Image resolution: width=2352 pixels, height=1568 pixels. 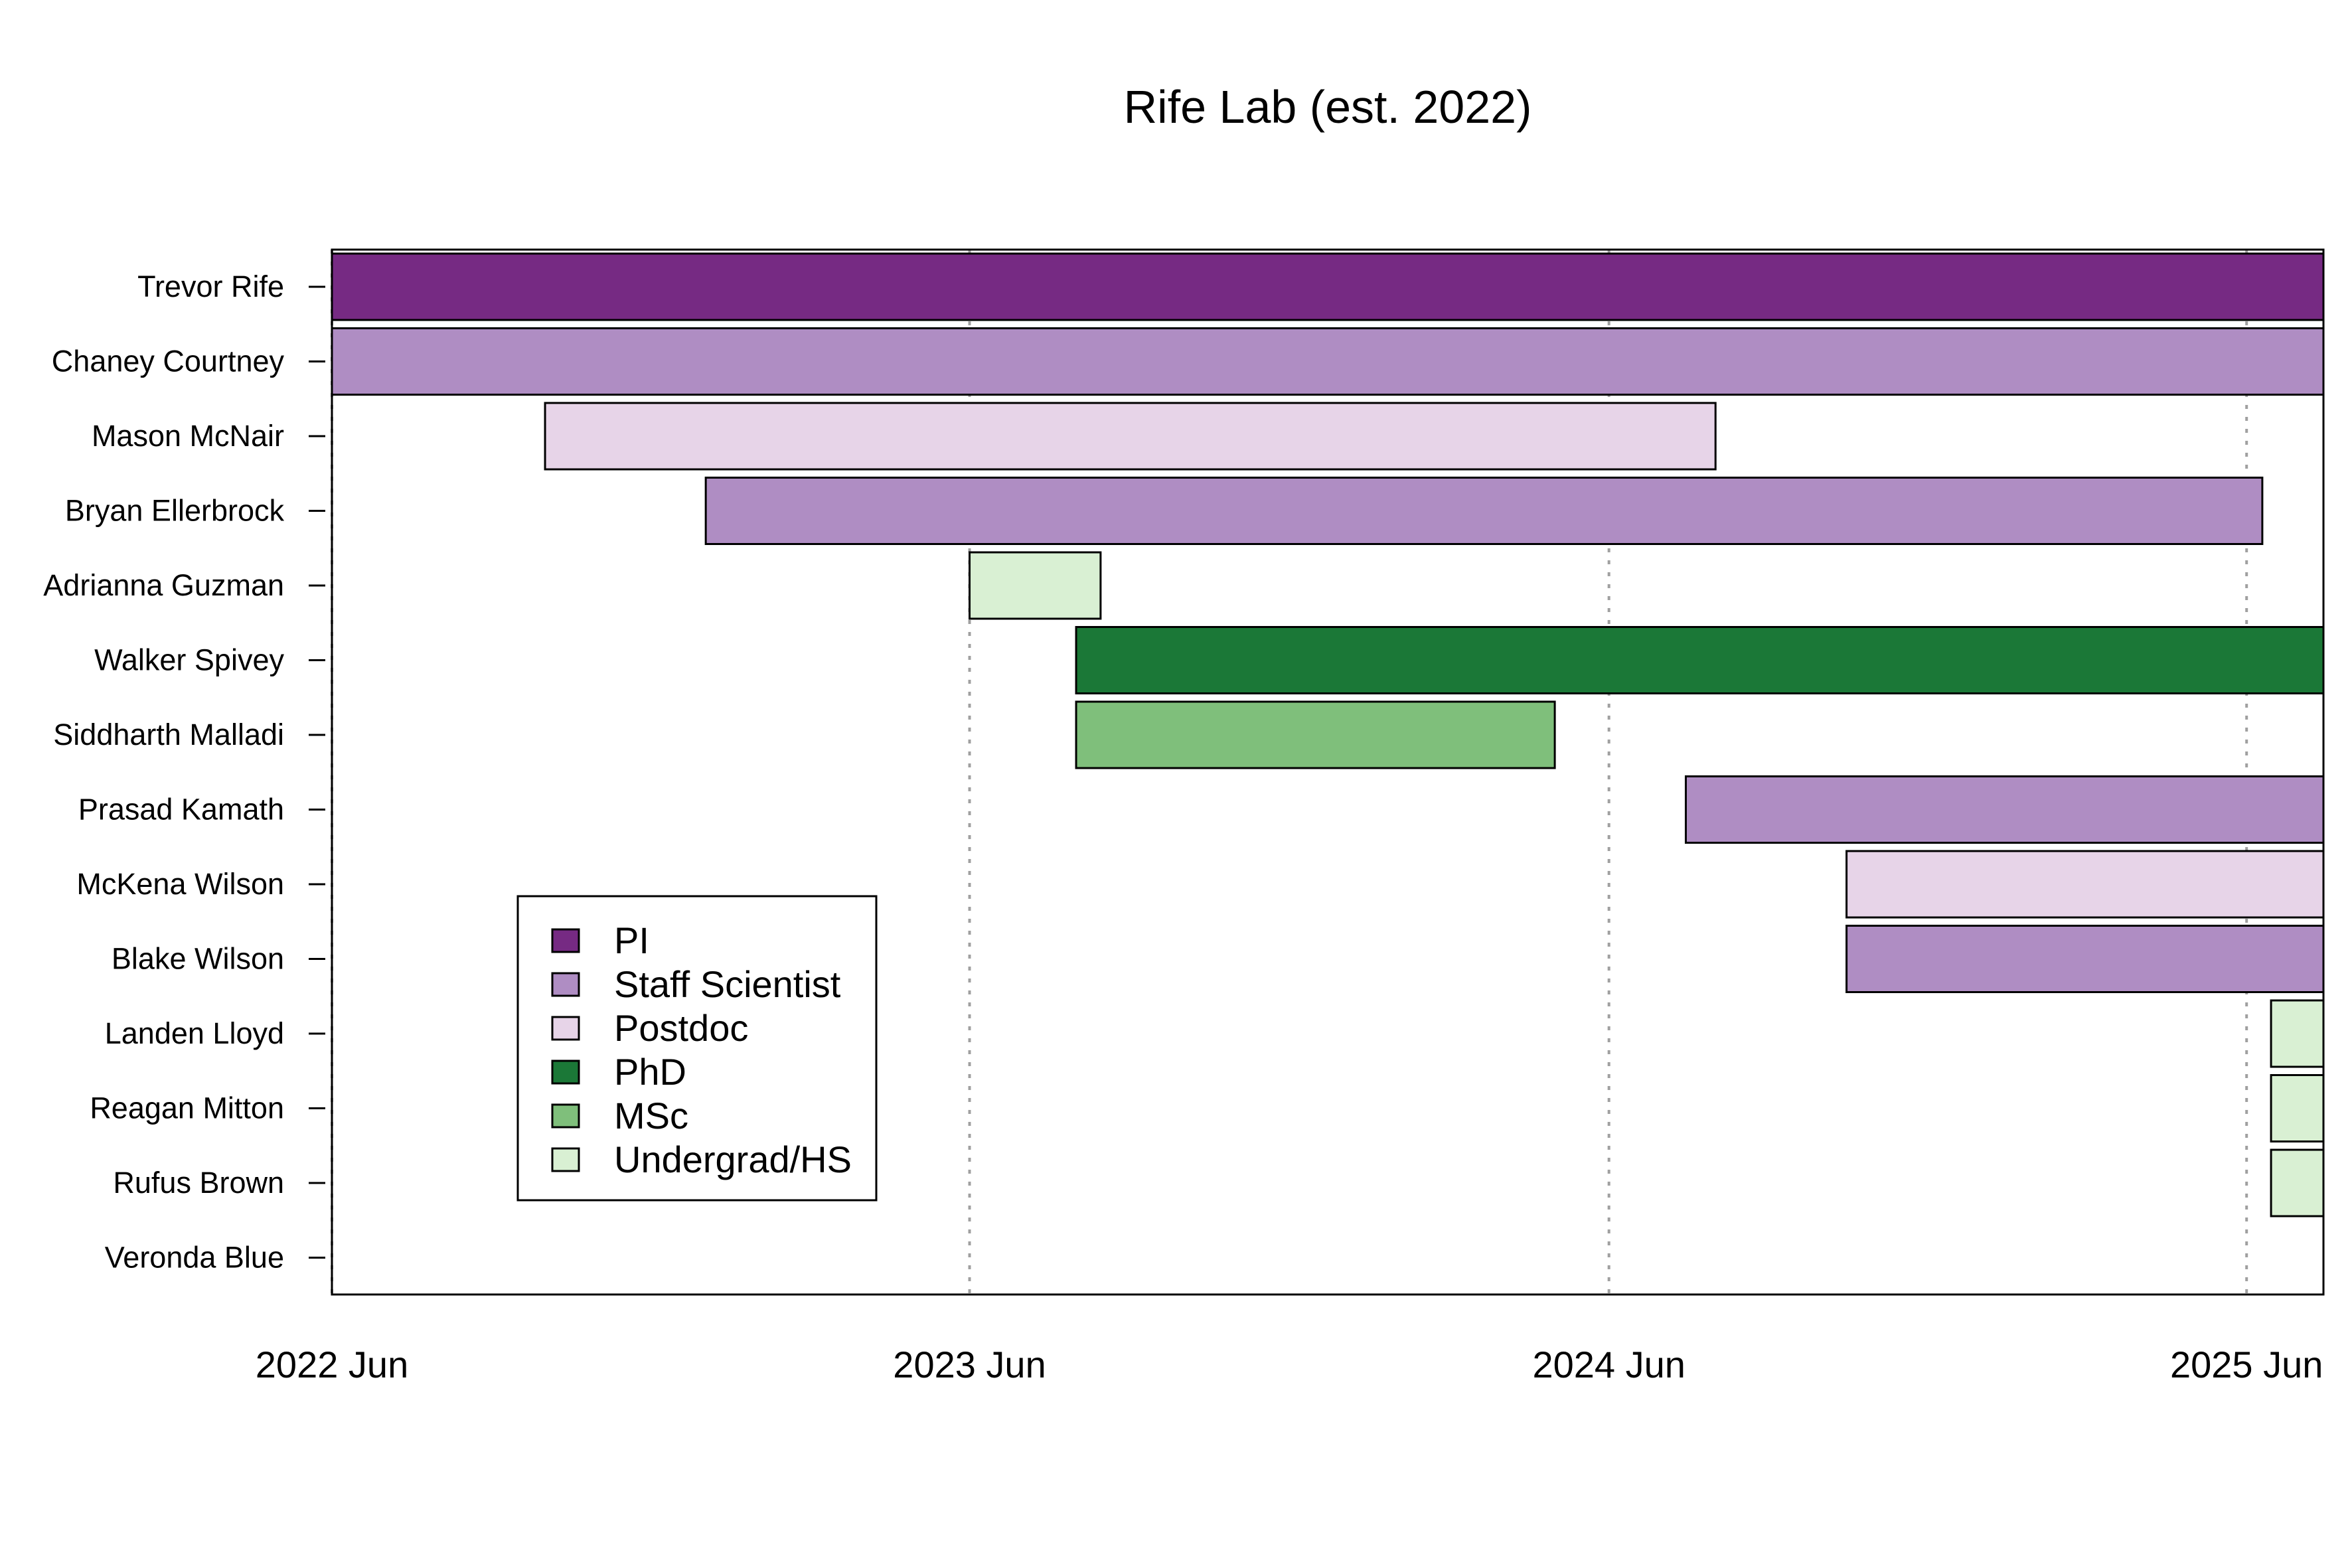 I want to click on bar-adrianna-guzman, so click(x=1035, y=586).